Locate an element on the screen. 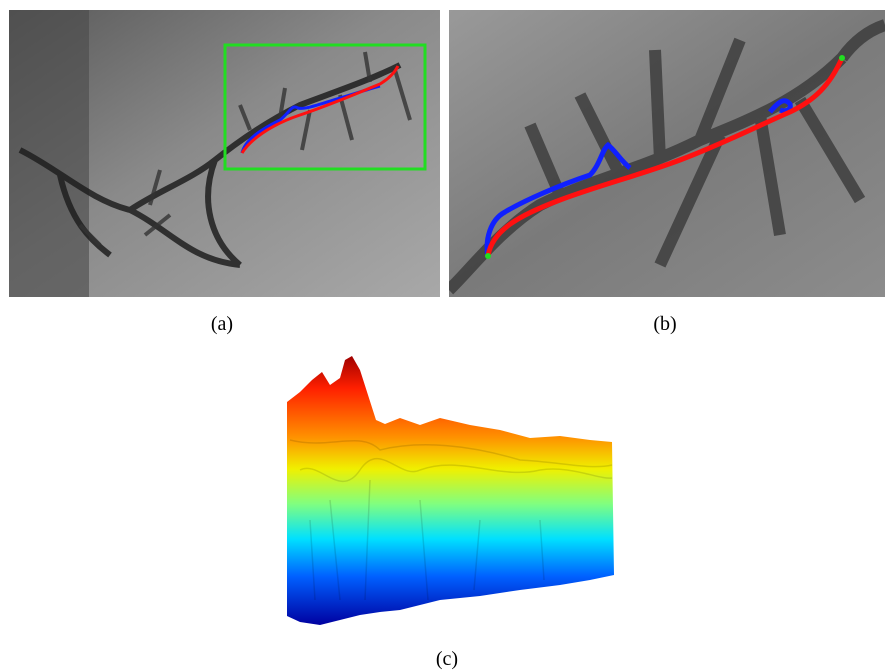  surface-plot is located at coordinates (450, 490).